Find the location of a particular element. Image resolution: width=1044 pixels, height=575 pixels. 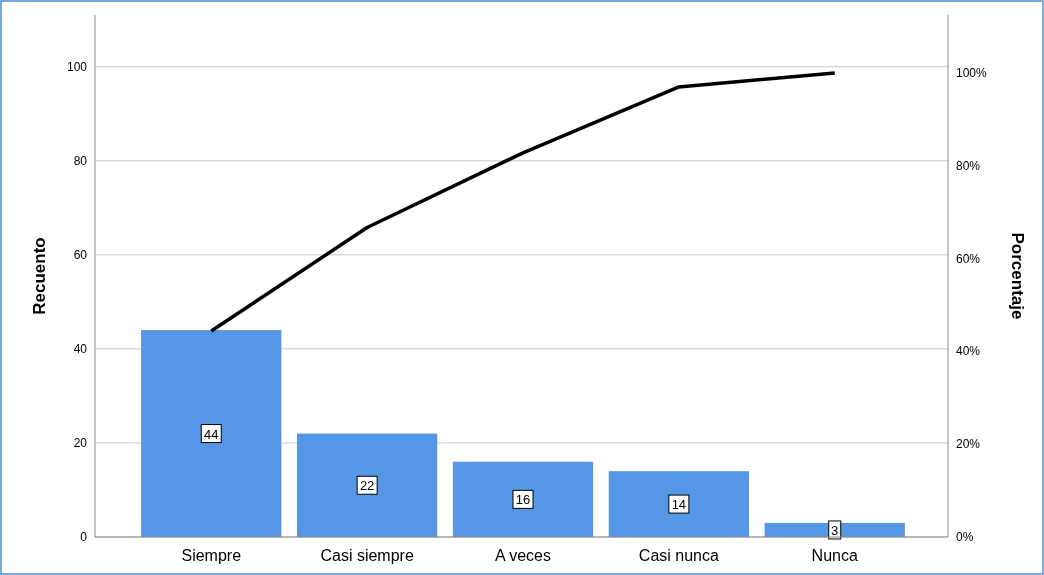

data-label: 22 is located at coordinates (367, 486).